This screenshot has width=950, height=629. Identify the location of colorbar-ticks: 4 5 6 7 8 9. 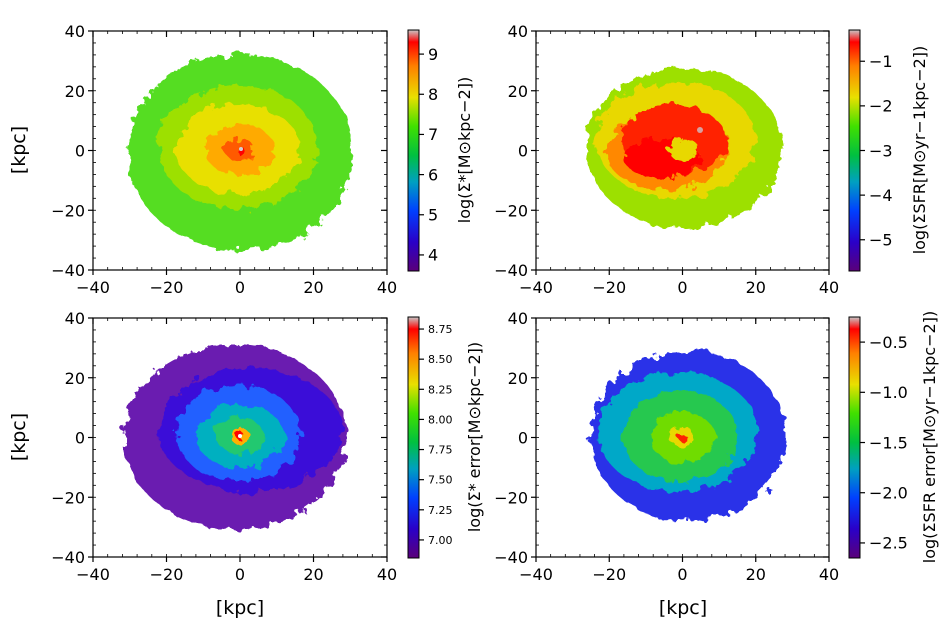
(428, 155).